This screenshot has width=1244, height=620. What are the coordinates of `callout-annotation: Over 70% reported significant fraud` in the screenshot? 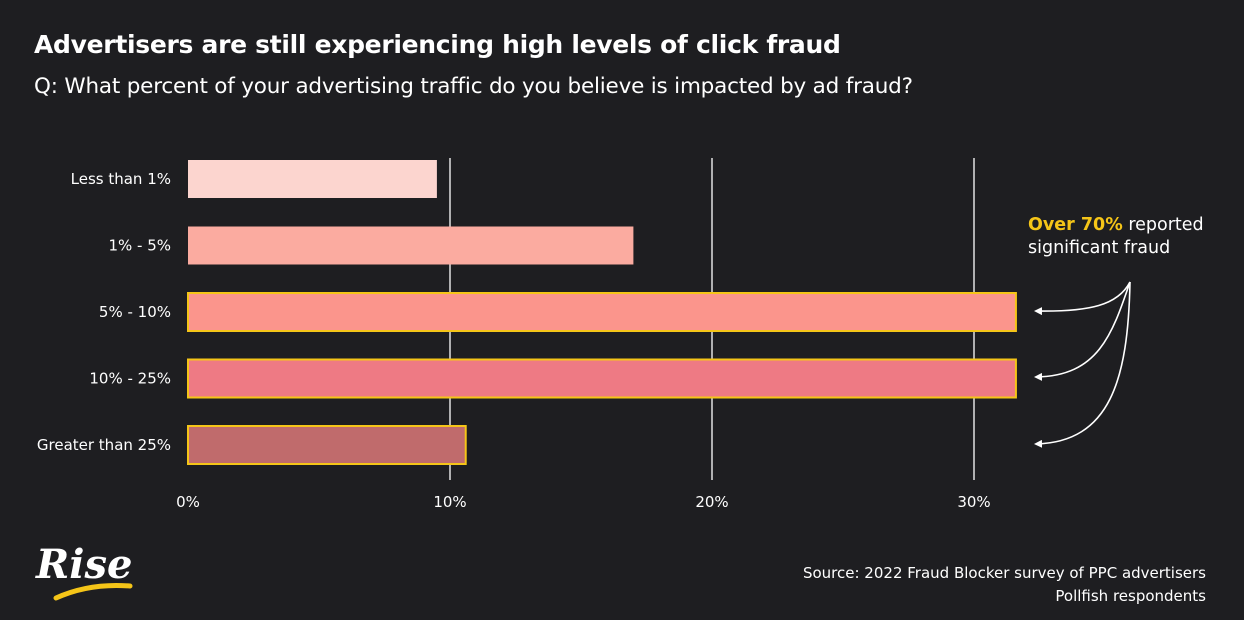 It's located at (1116, 237).